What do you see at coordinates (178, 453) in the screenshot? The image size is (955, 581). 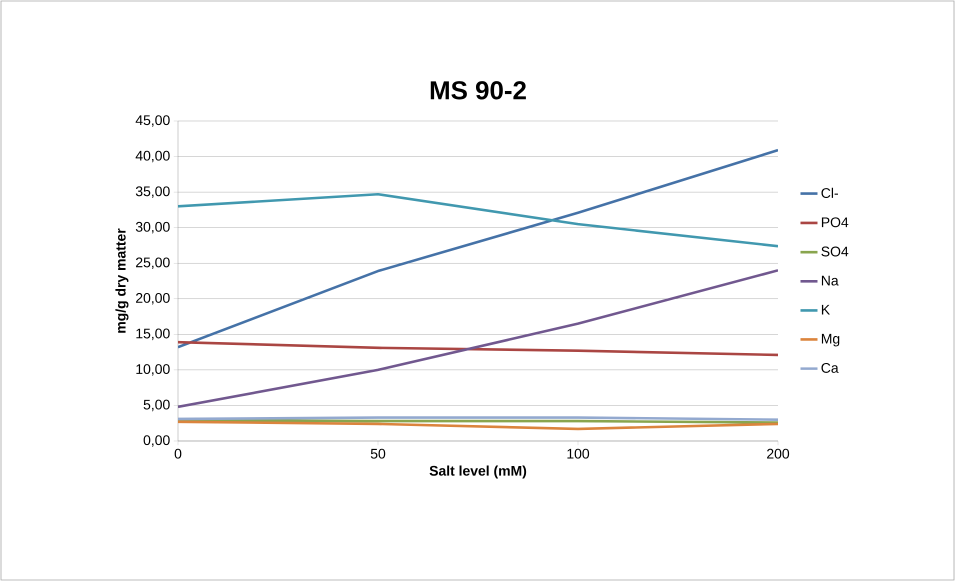 I see `x-tick-label: 0` at bounding box center [178, 453].